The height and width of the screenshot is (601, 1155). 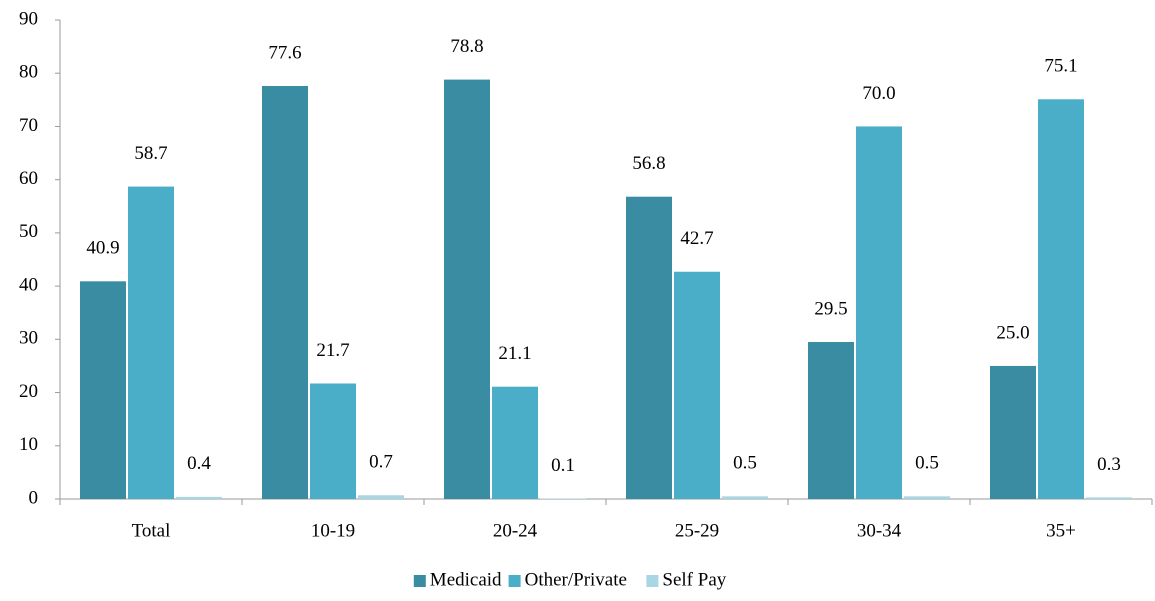 What do you see at coordinates (102, 248) in the screenshot?
I see `value-label: 40.9` at bounding box center [102, 248].